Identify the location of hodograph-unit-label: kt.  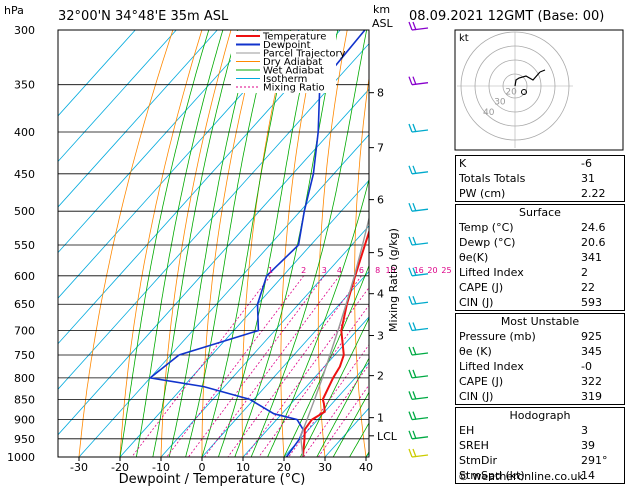
(464, 38).